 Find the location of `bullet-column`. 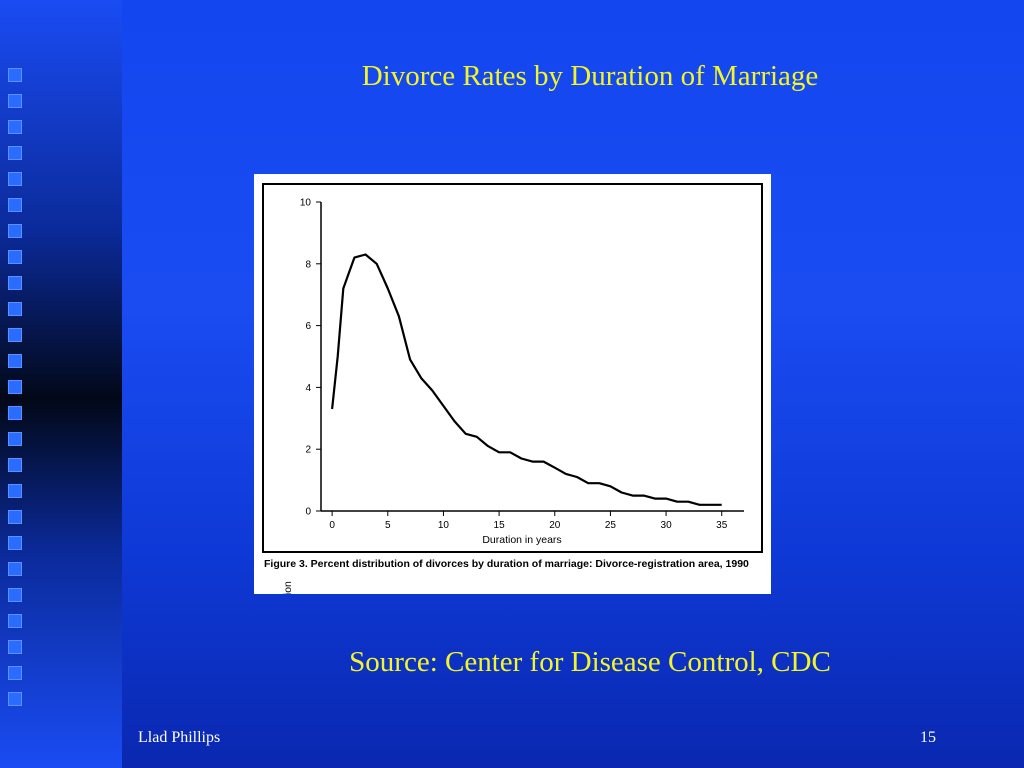

bullet-column is located at coordinates (16, 393).